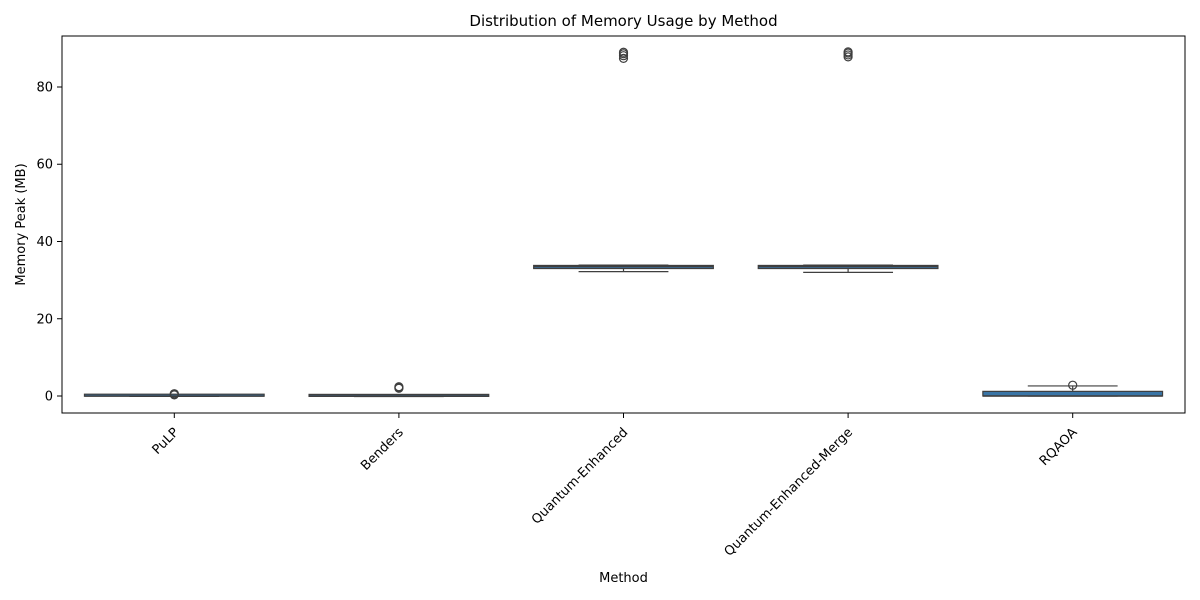 Image resolution: width=1200 pixels, height=600 pixels. Describe the element at coordinates (382, 449) in the screenshot. I see `x-tick-label: Benders` at that location.